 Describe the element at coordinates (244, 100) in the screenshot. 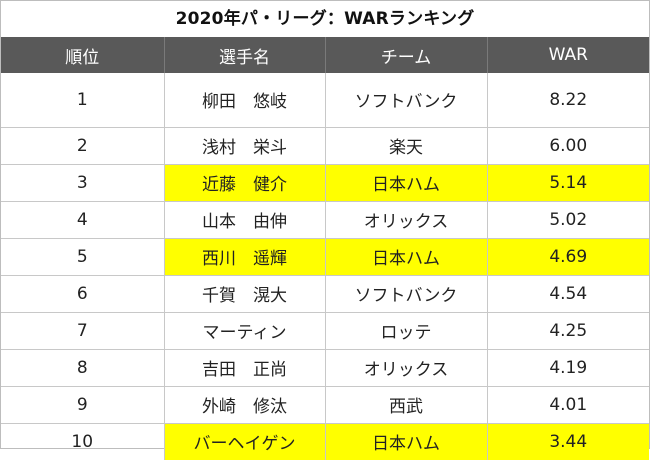

I see `player-name-cell: 柳田 悠岐` at that location.